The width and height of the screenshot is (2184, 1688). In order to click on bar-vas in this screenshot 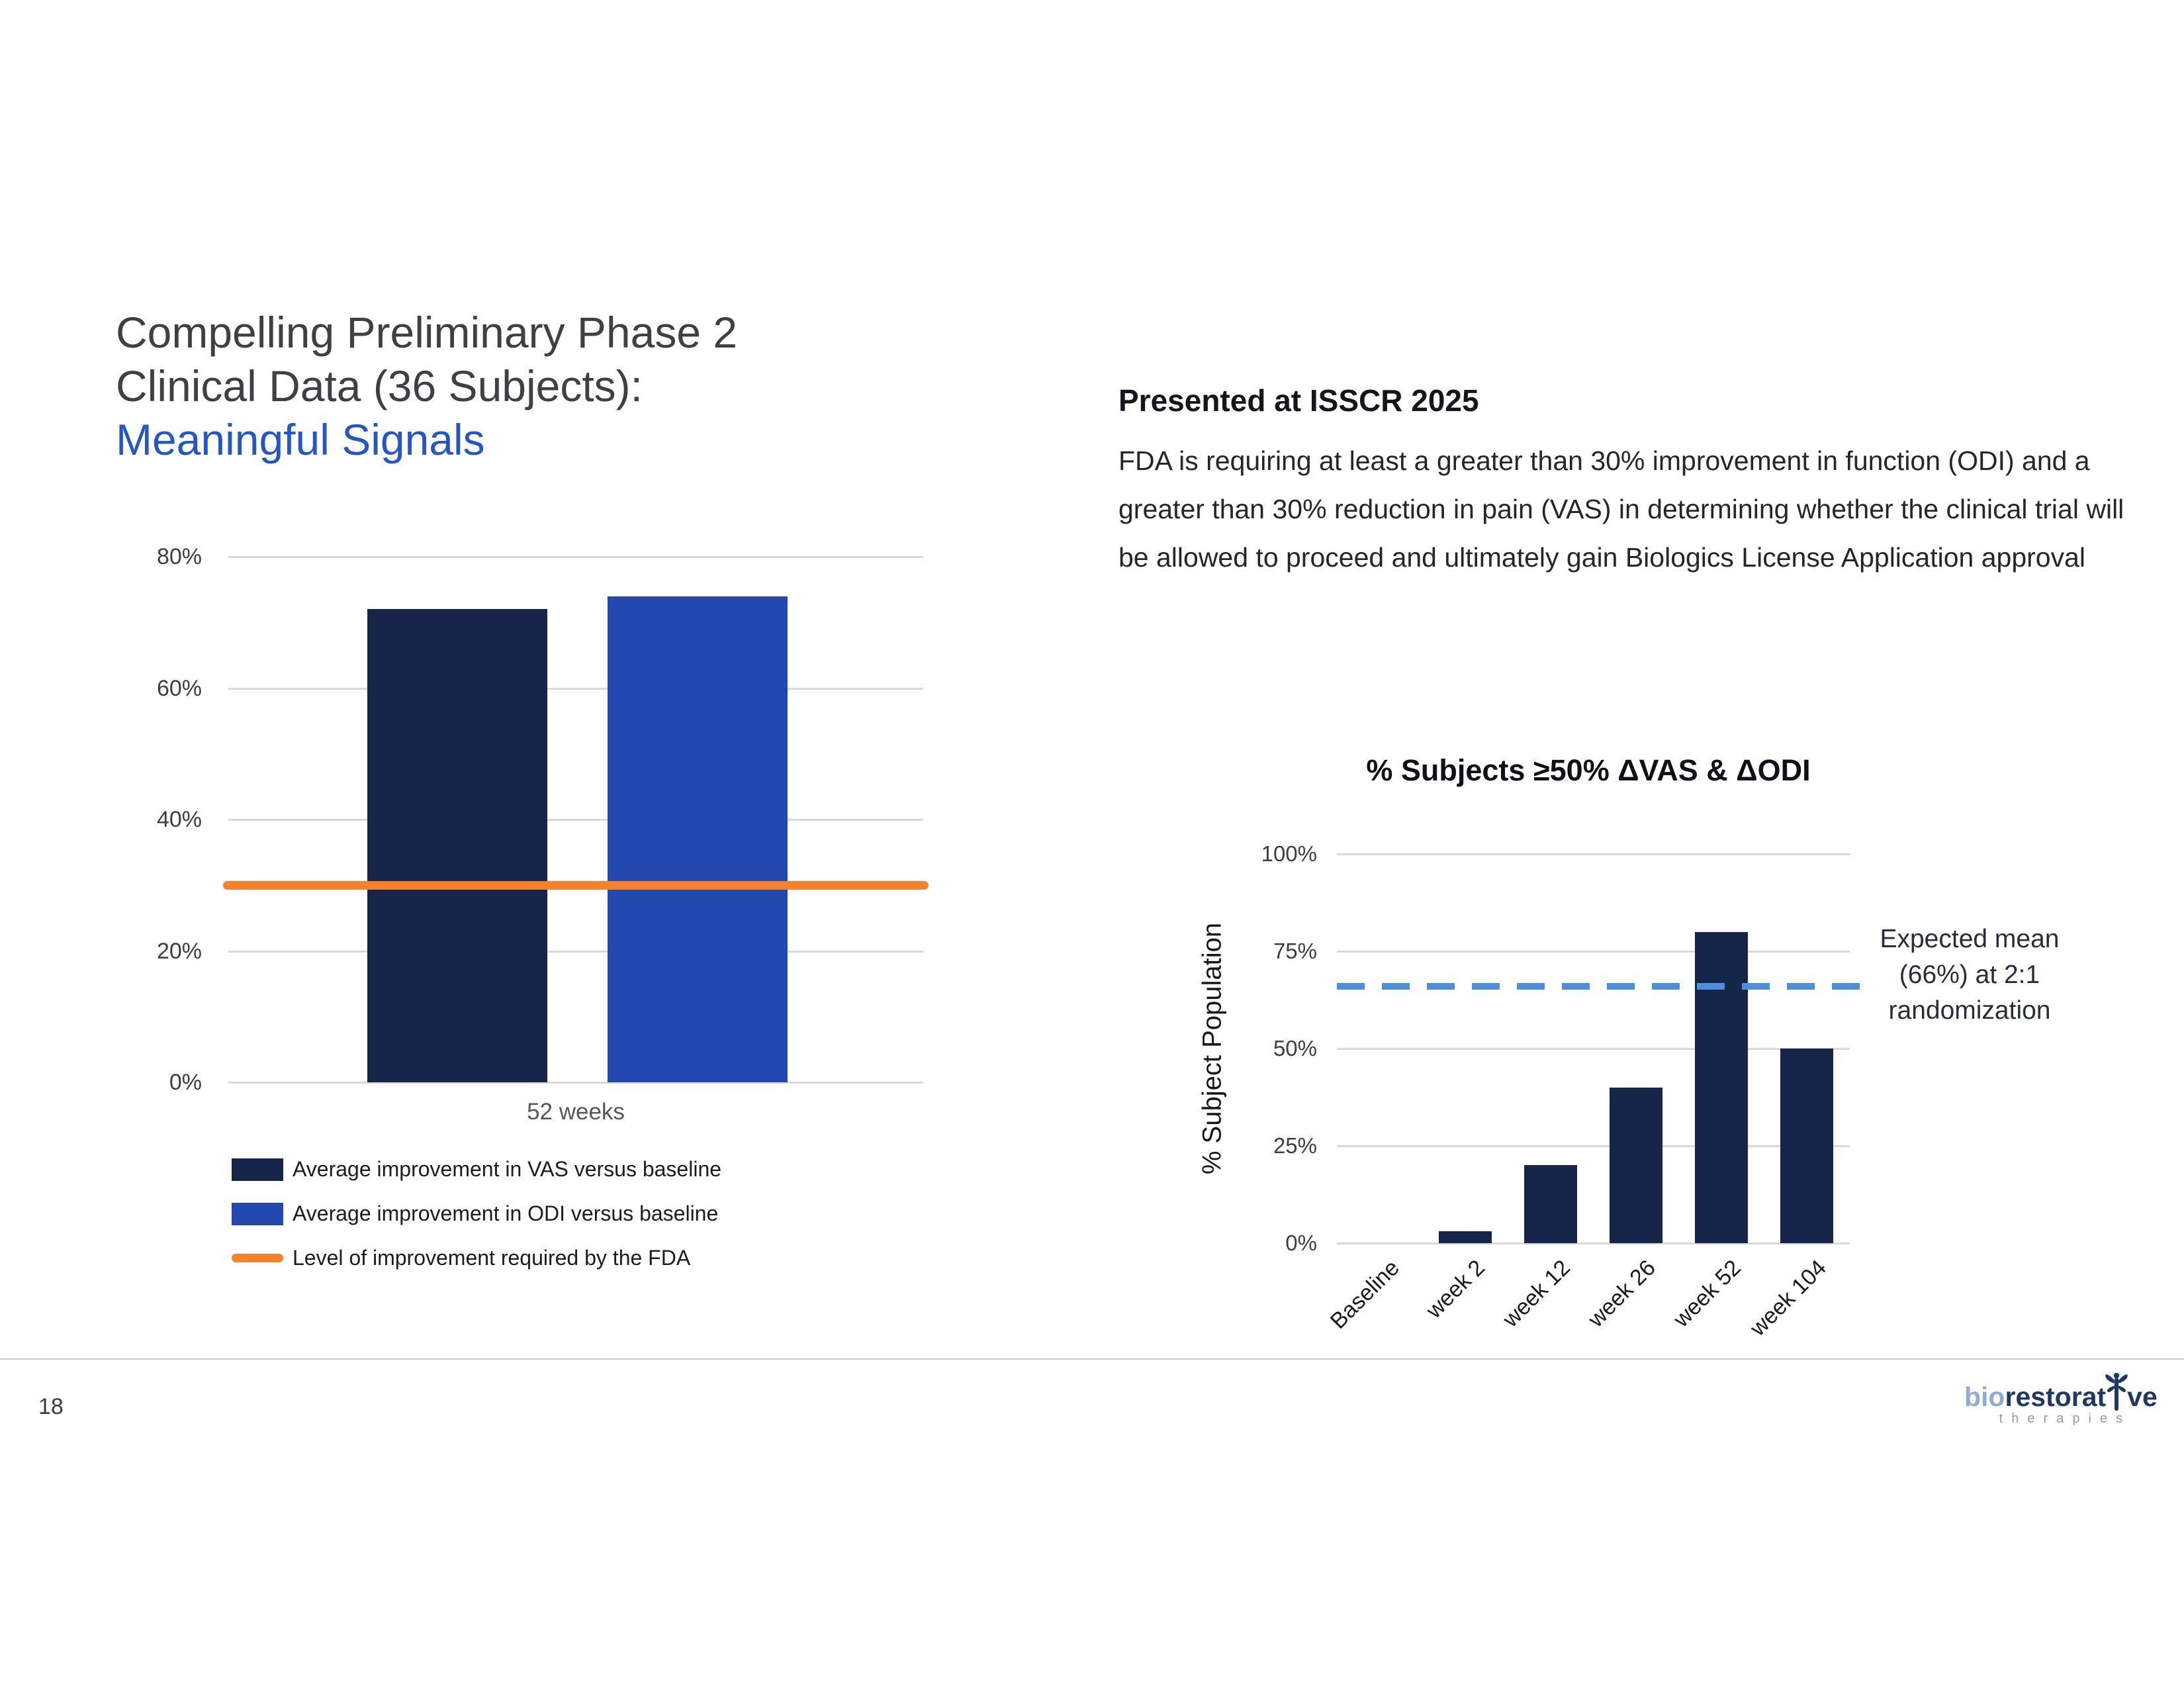, I will do `click(457, 845)`.